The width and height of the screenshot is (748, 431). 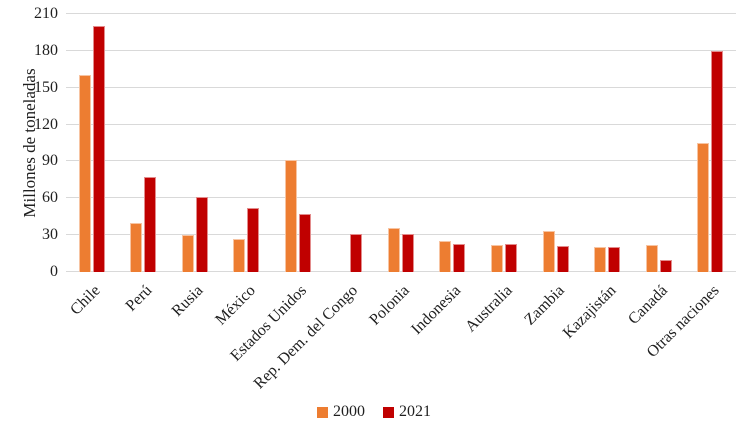 I want to click on legend-label: 2021, so click(x=415, y=411).